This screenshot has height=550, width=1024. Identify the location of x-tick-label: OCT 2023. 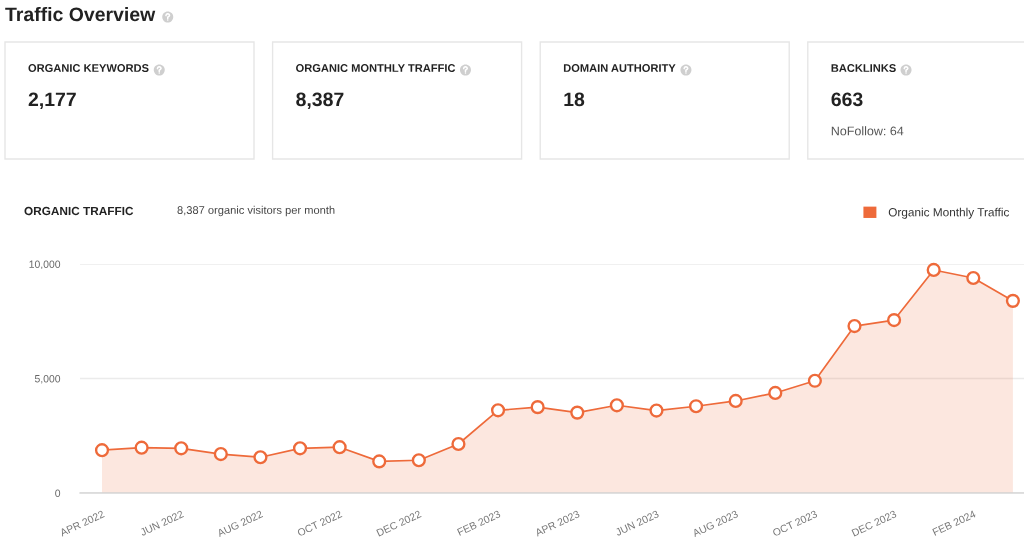
(795, 523).